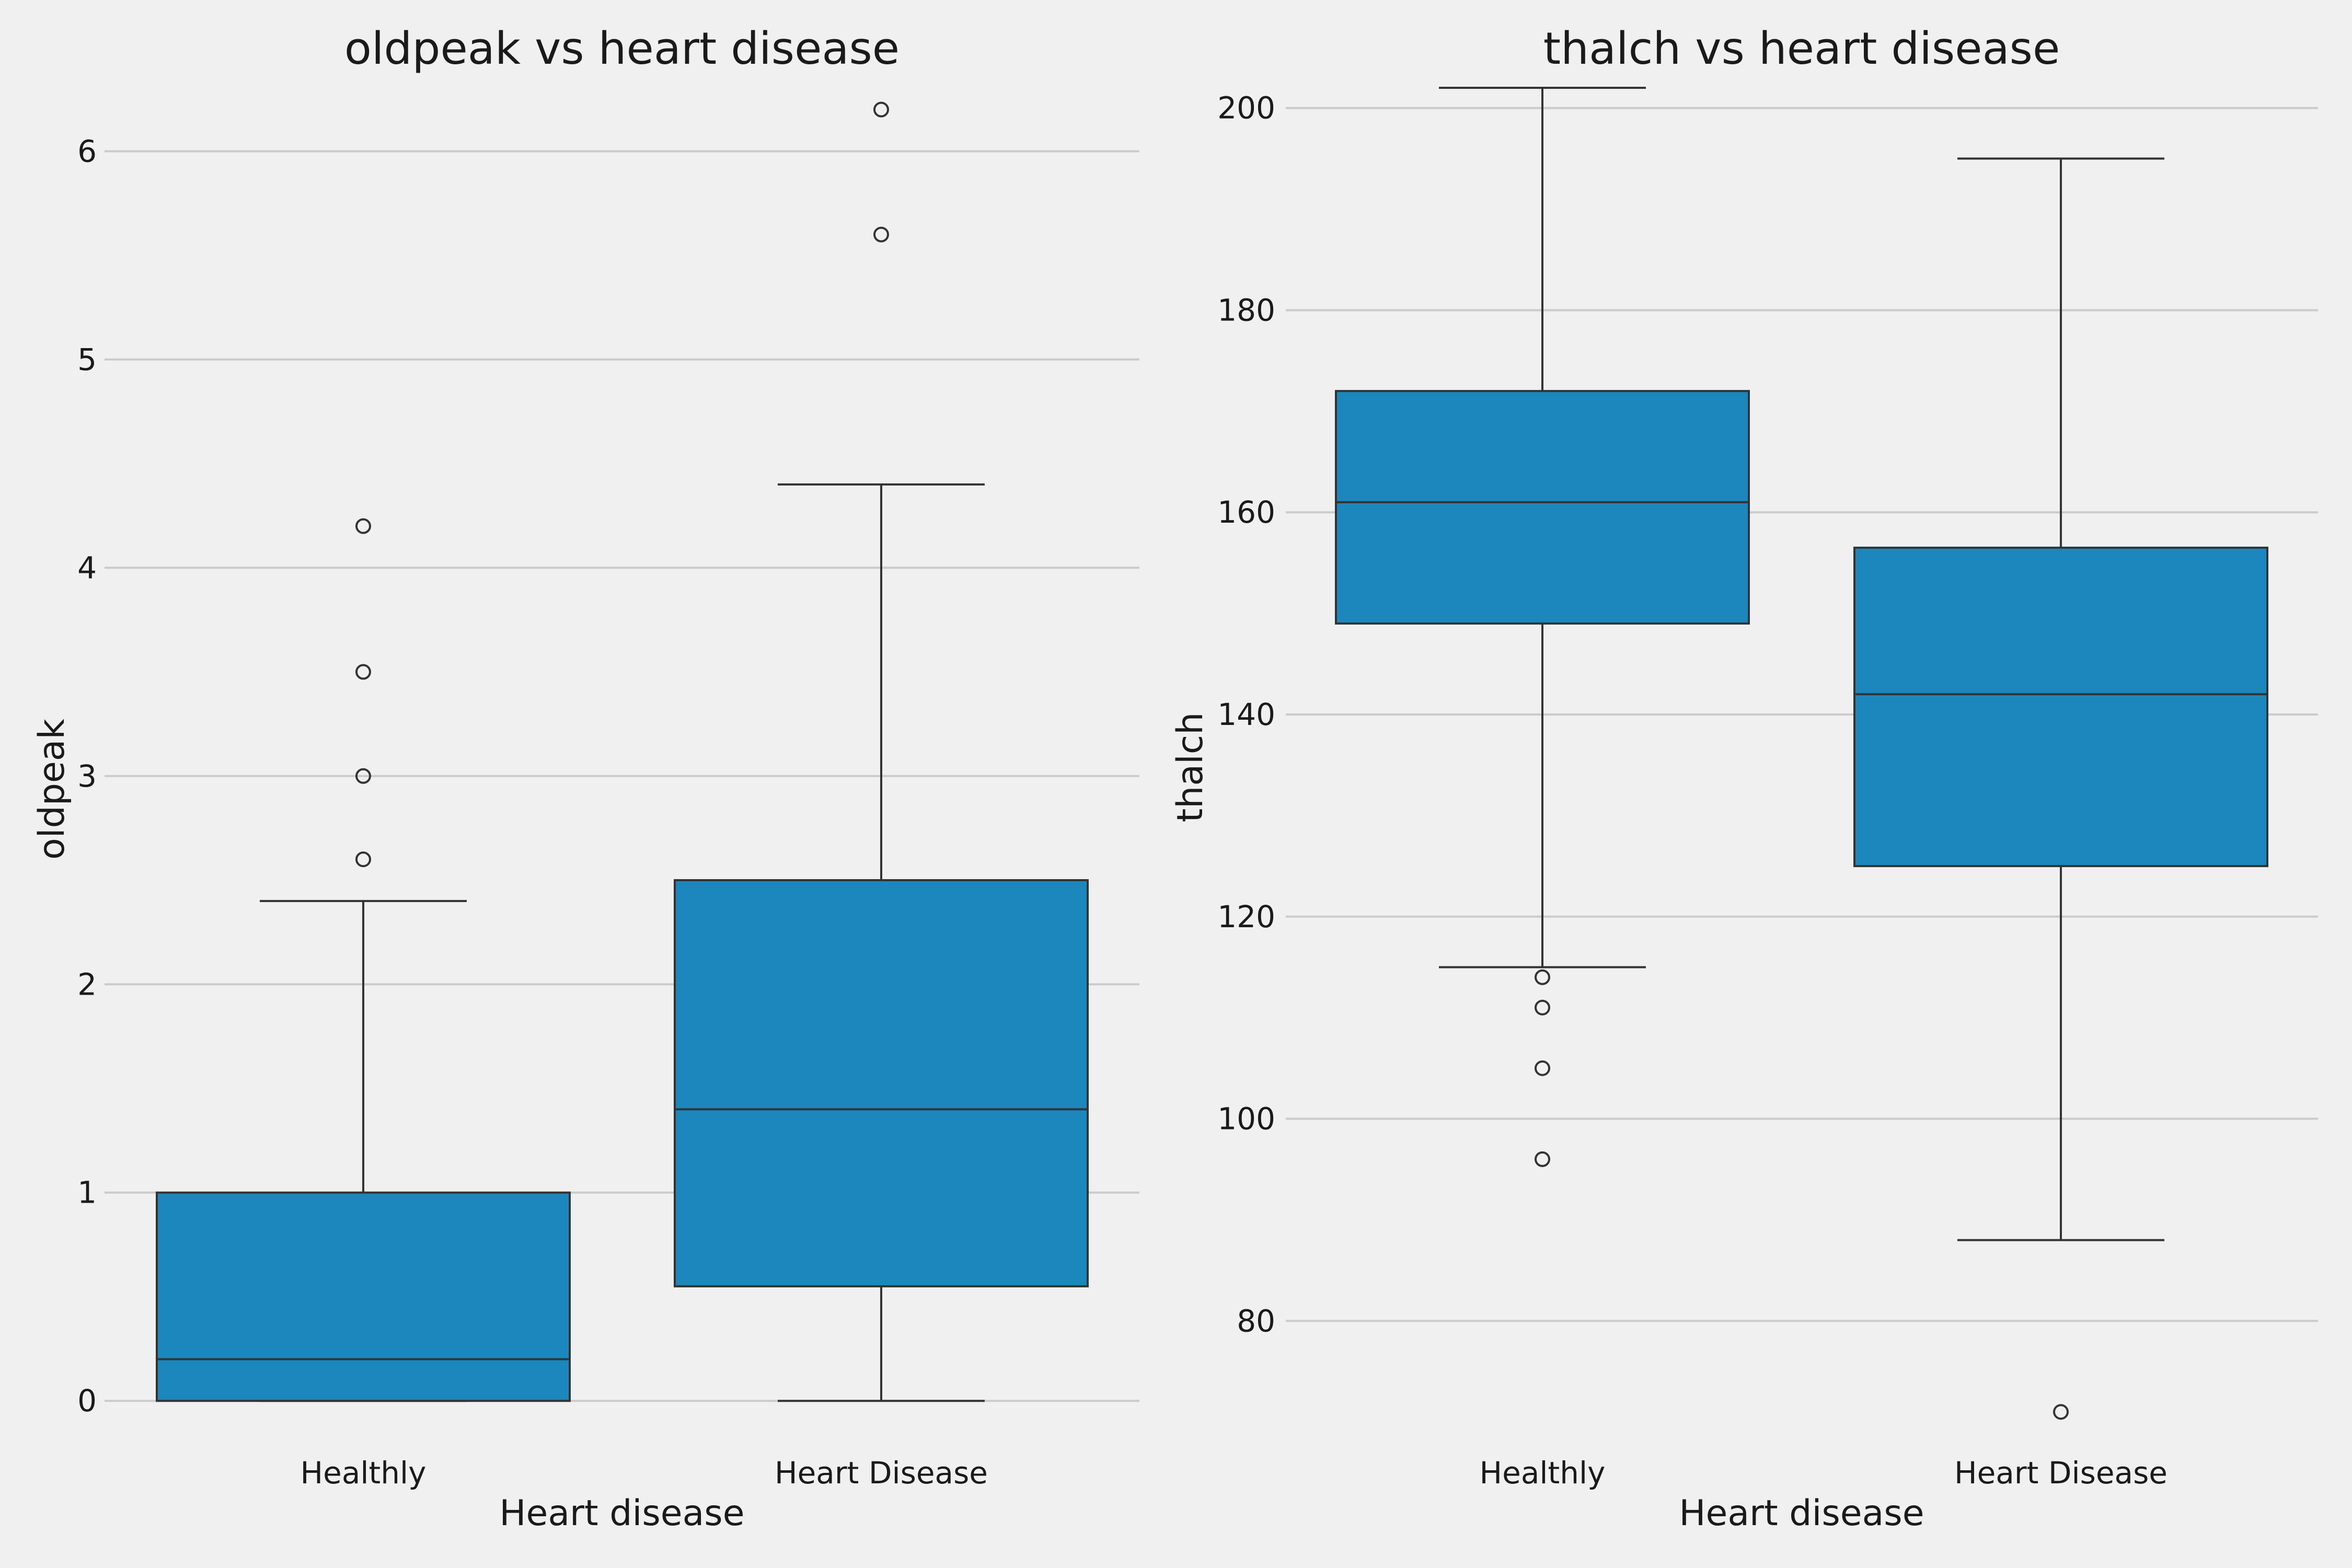  What do you see at coordinates (881, 1473) in the screenshot?
I see `oldpeak-category-label-heart-disease: Heart Disease` at bounding box center [881, 1473].